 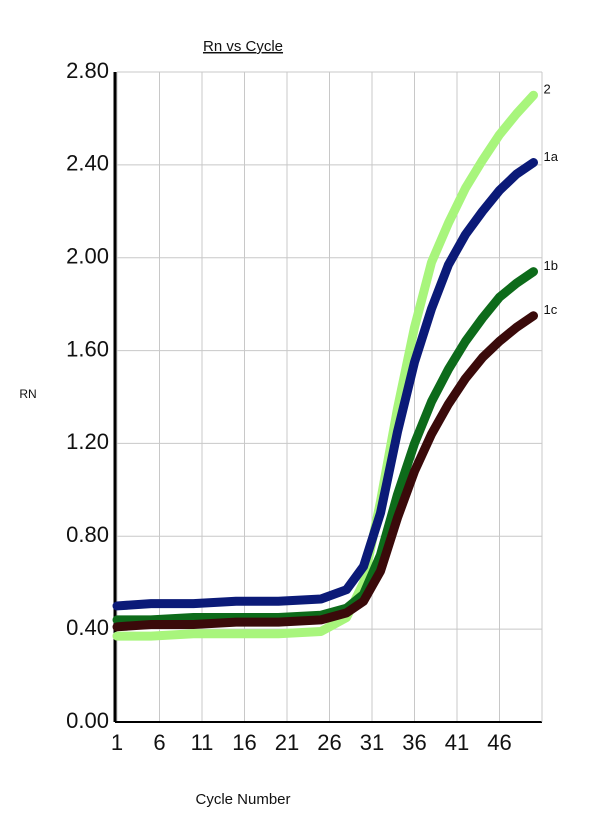 I want to click on x-tick-label: 36, so click(x=414, y=742).